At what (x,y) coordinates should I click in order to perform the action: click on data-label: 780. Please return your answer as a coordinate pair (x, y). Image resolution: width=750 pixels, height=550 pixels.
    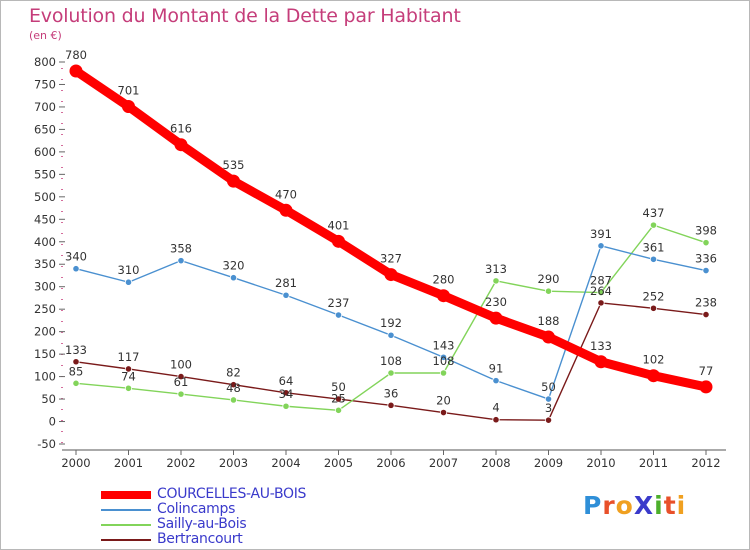
    Looking at the image, I should click on (76, 55).